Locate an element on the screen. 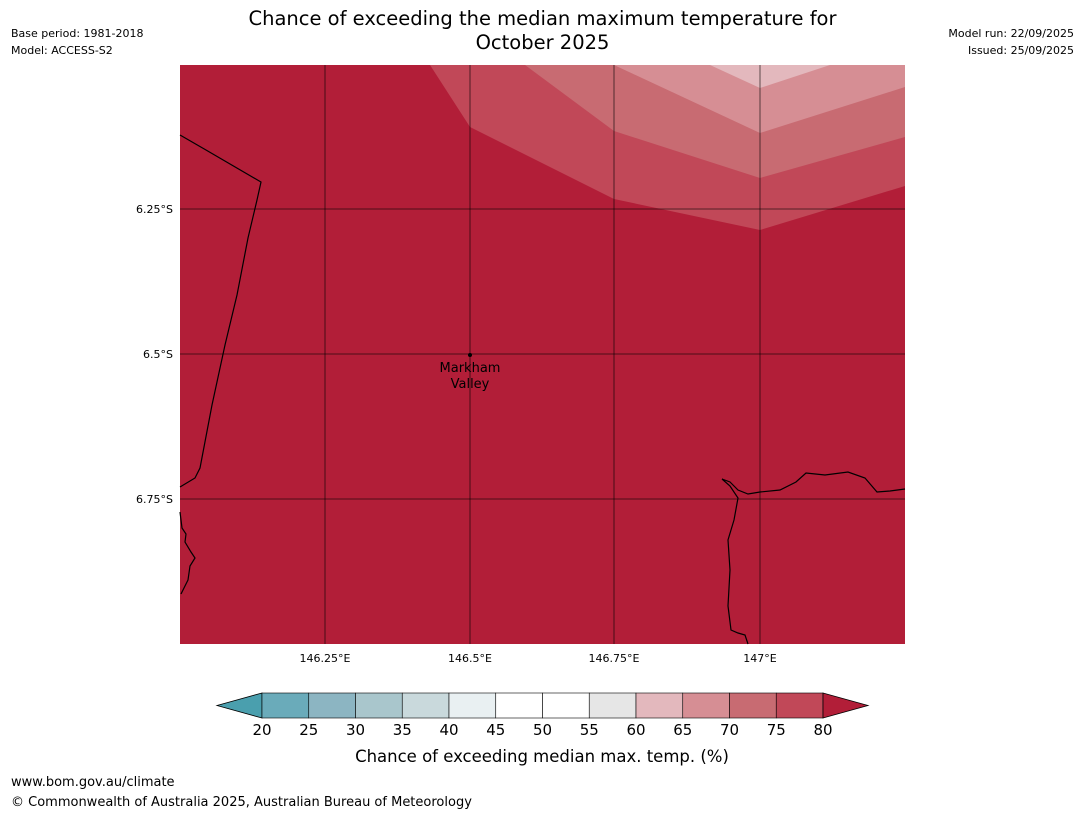  lon-tick-label-146.75: 146.75°E is located at coordinates (614, 658).